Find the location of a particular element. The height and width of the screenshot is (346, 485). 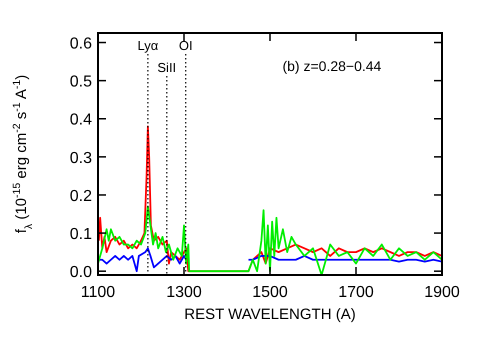

y-tick-label: 0.6 is located at coordinates (81, 44).